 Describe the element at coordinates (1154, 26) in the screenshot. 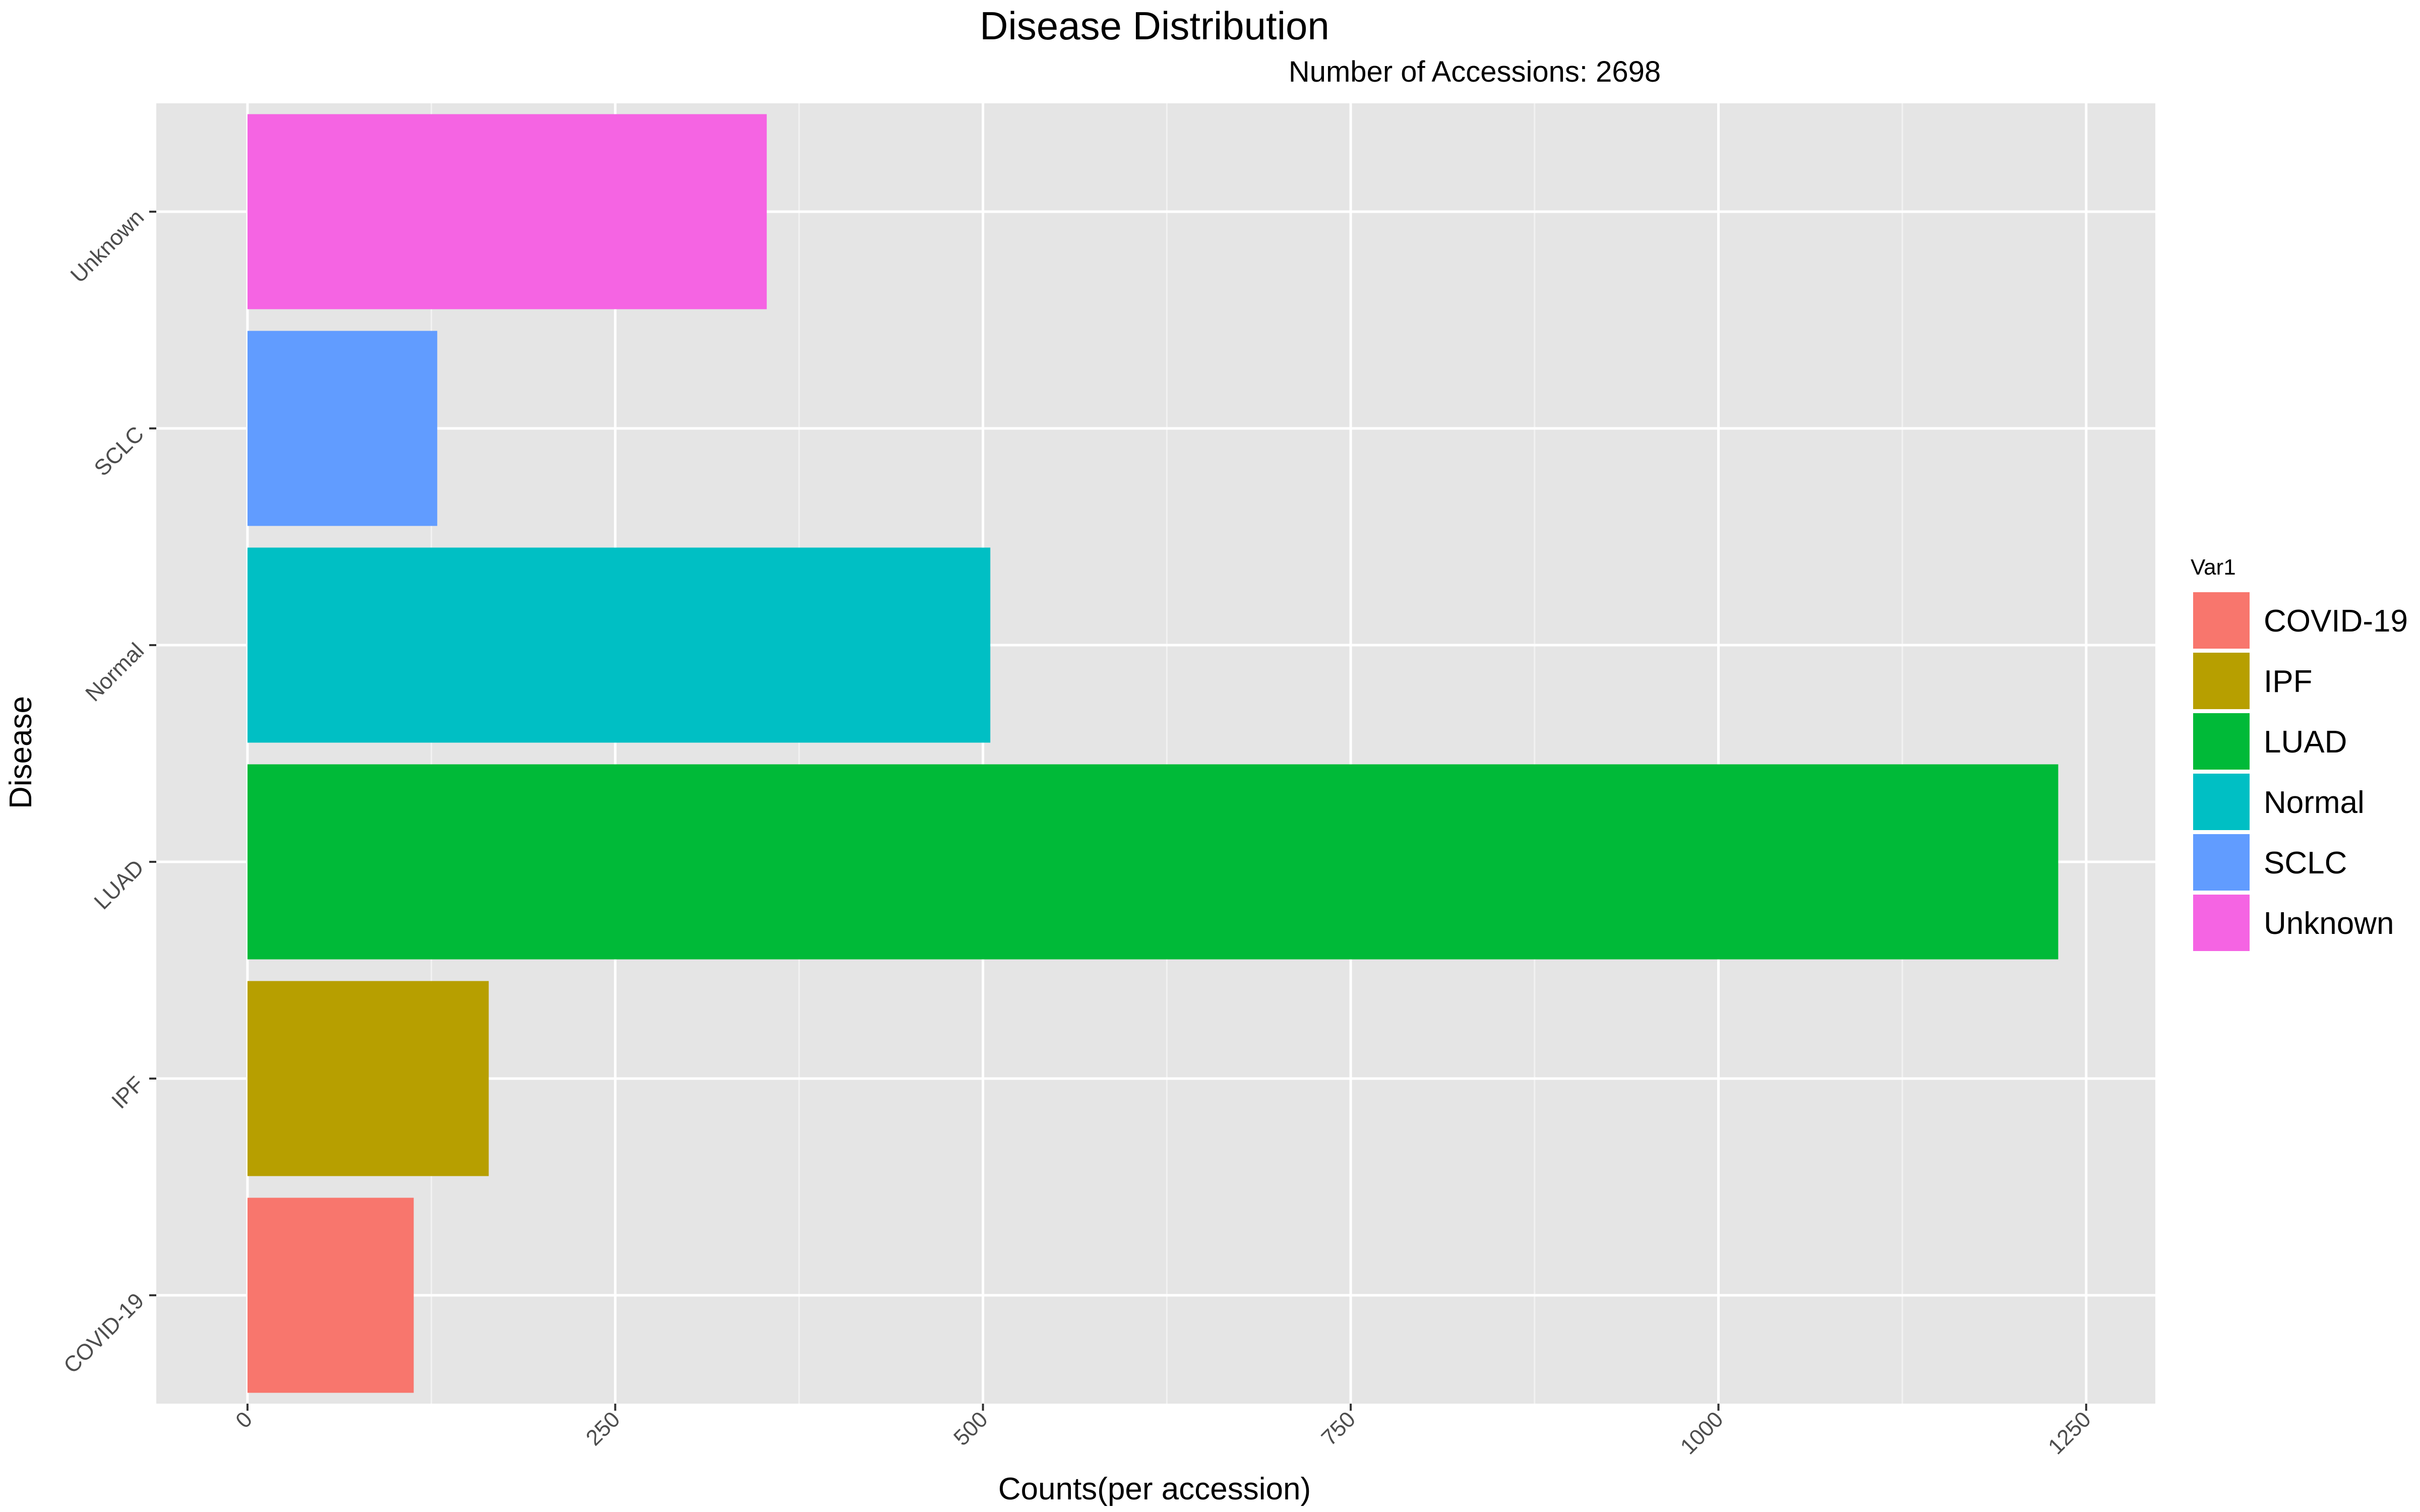

I see `chart-title: Disease Distribution` at that location.